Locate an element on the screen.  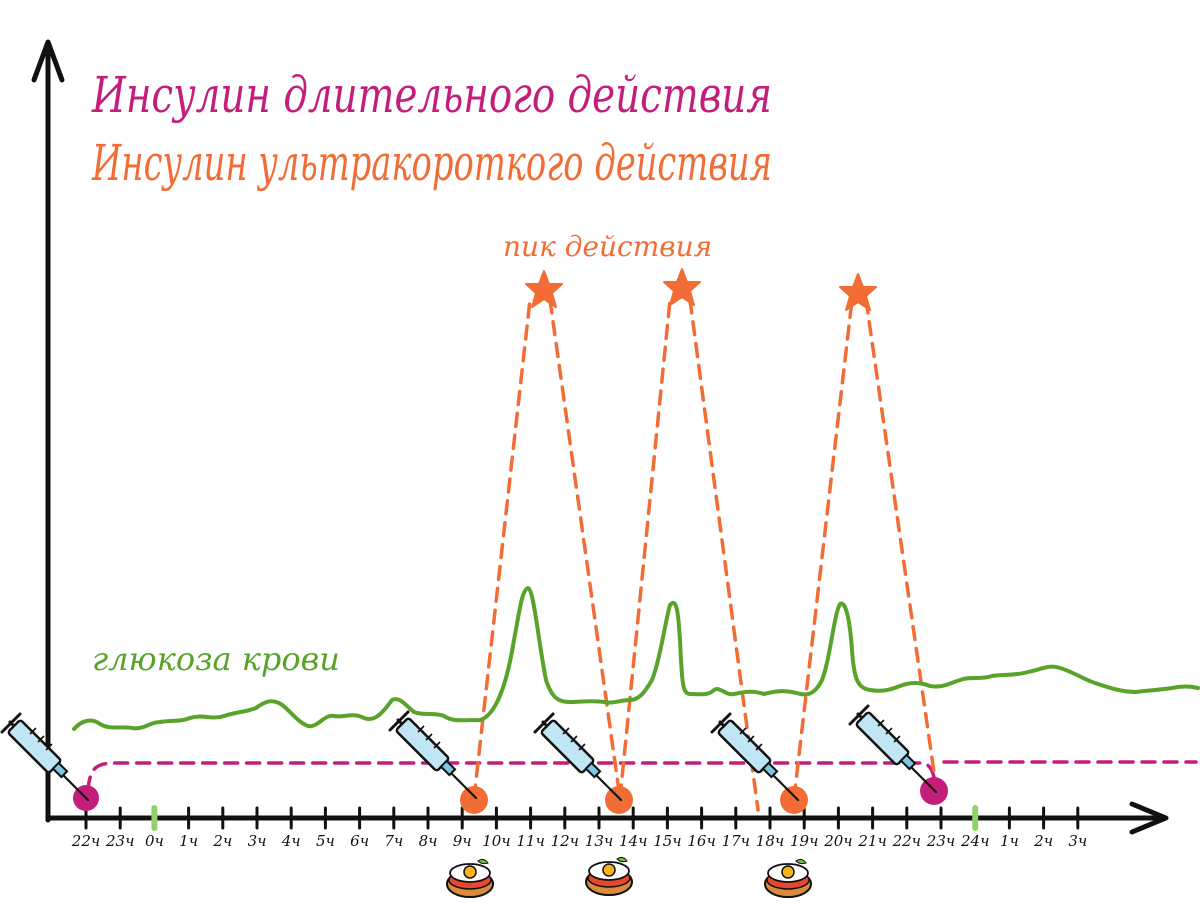
time-tick-label: 18ч is located at coordinates (770, 841).